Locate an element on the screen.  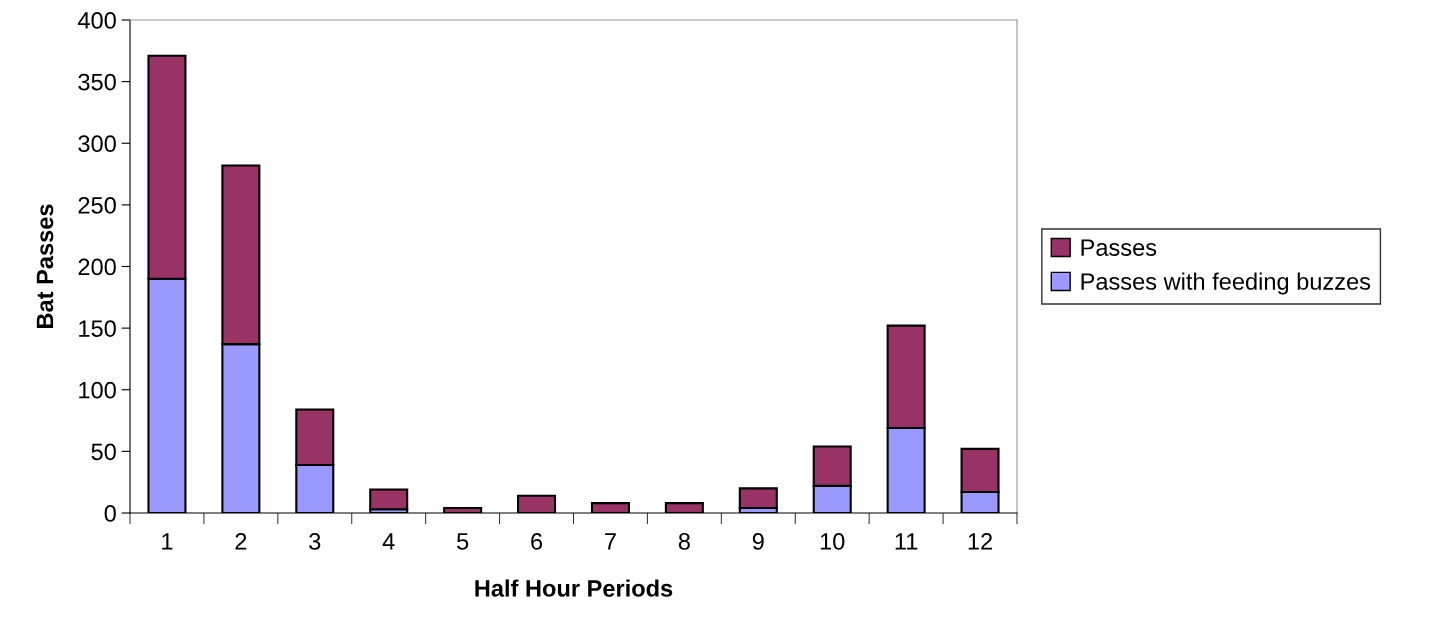
y-tick-label: 350 is located at coordinates (97, 82).